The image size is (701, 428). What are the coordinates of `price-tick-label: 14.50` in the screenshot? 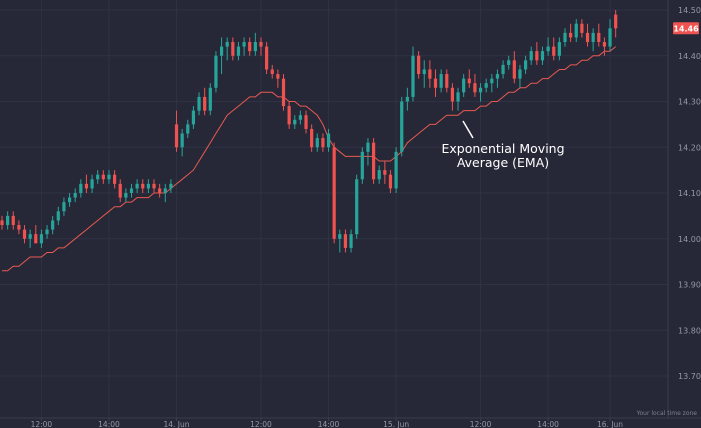 It's located at (689, 10).